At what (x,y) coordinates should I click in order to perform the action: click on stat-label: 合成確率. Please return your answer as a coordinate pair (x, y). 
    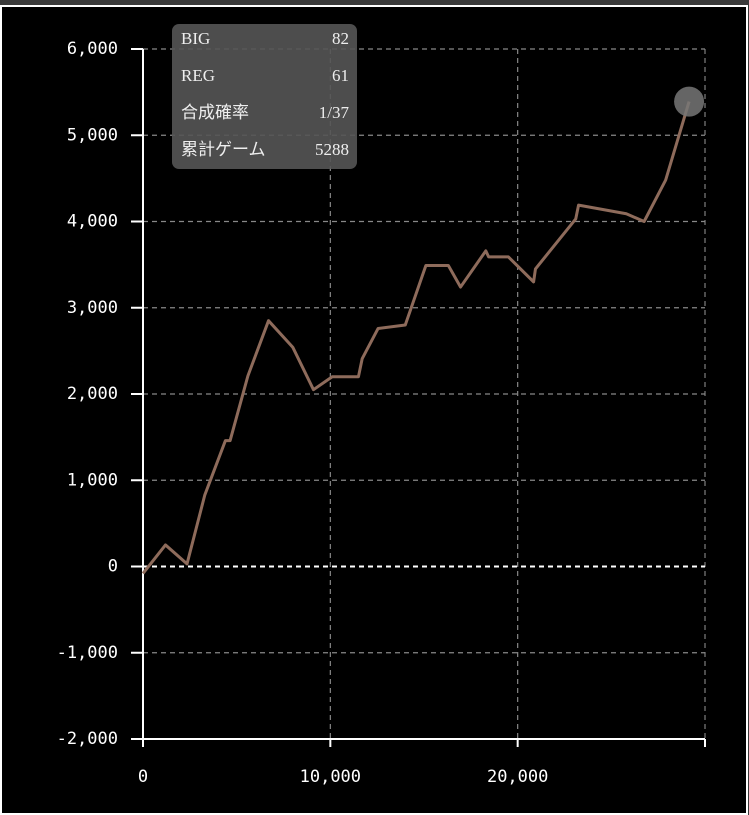
    Looking at the image, I should click on (215, 112).